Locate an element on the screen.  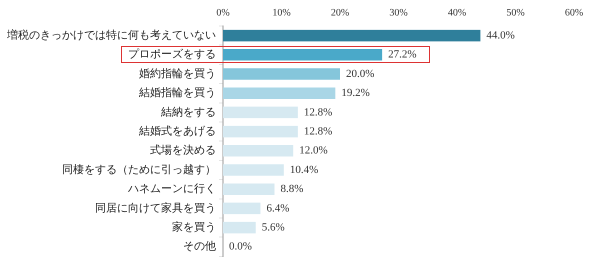
x-tick-label: 0% is located at coordinates (223, 13).